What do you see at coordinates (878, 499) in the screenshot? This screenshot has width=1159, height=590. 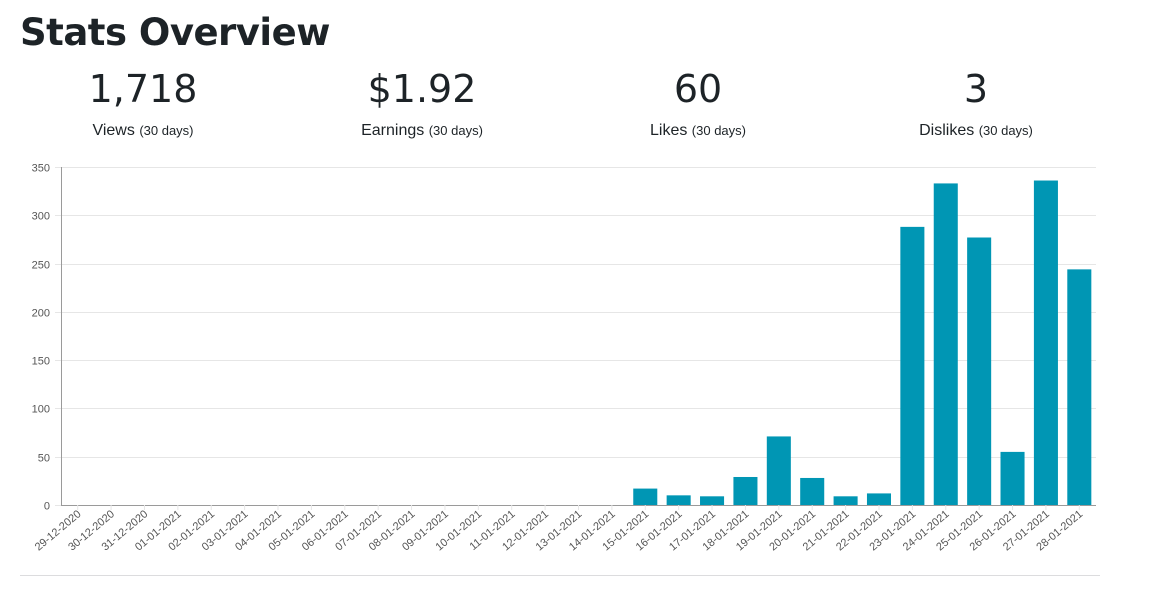 I see `bar-22-01-2021` at bounding box center [878, 499].